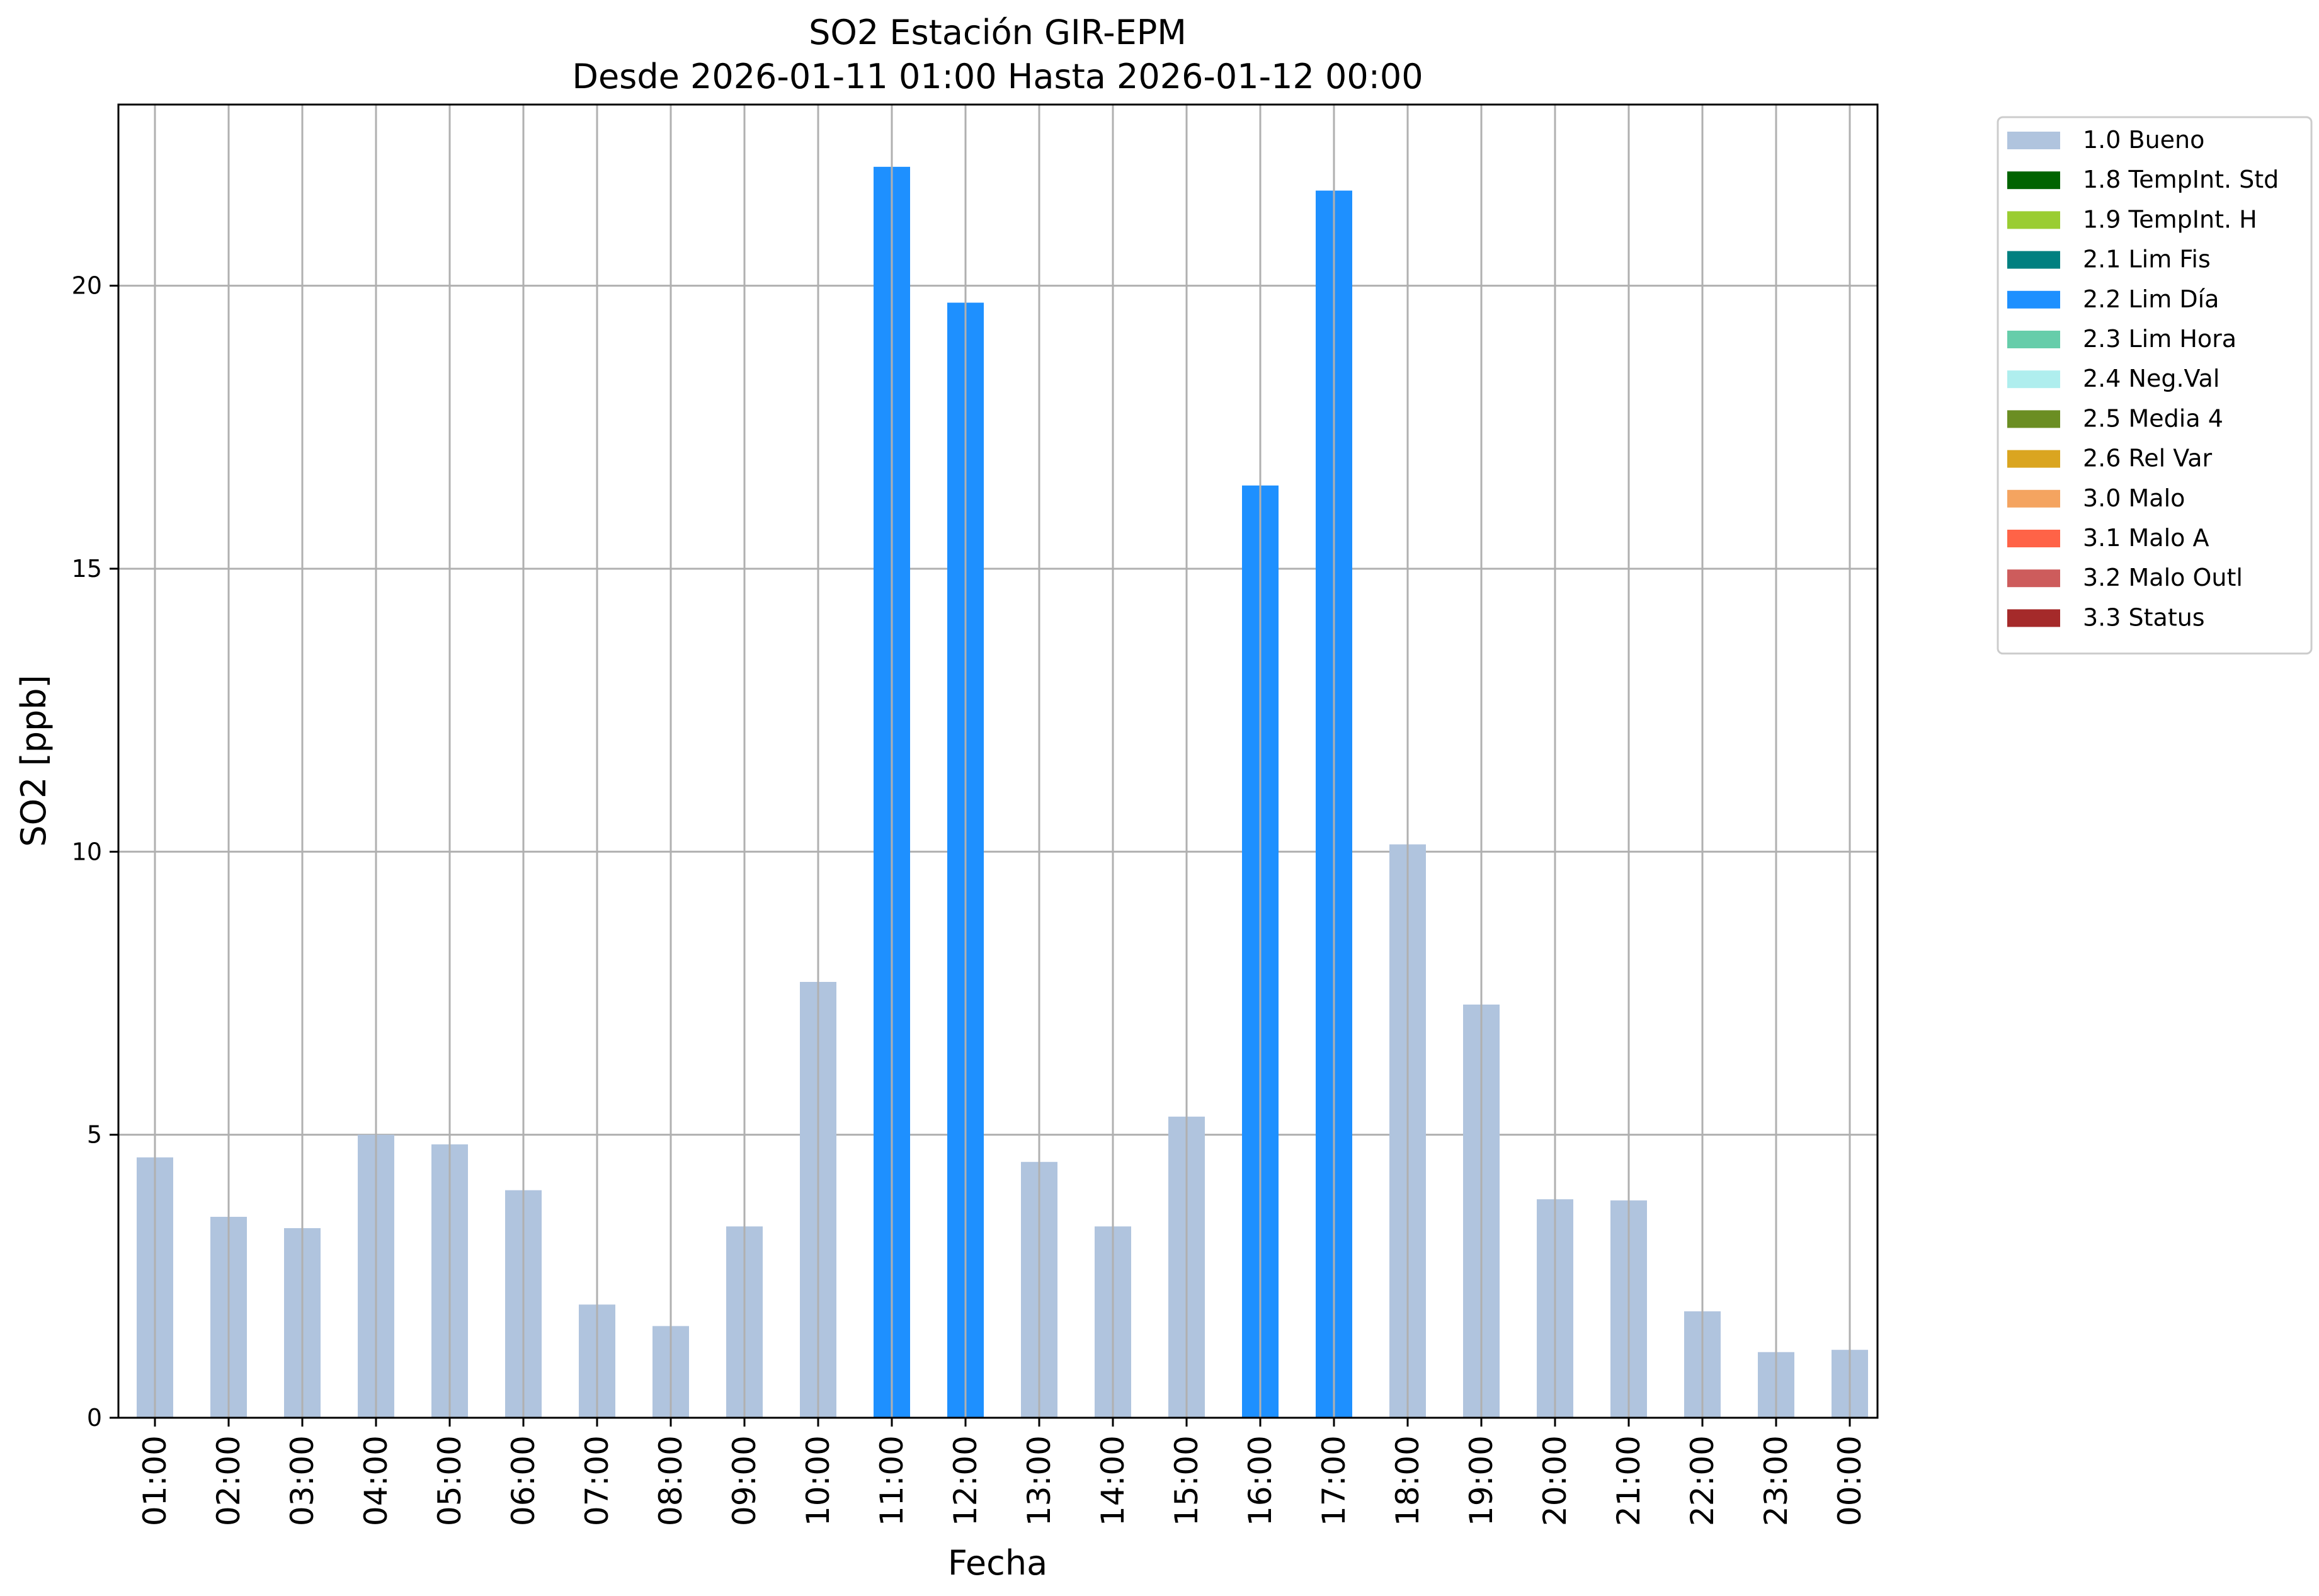 The height and width of the screenshot is (1596, 2319). I want to click on x-tick-label: 12:00, so click(965, 1480).